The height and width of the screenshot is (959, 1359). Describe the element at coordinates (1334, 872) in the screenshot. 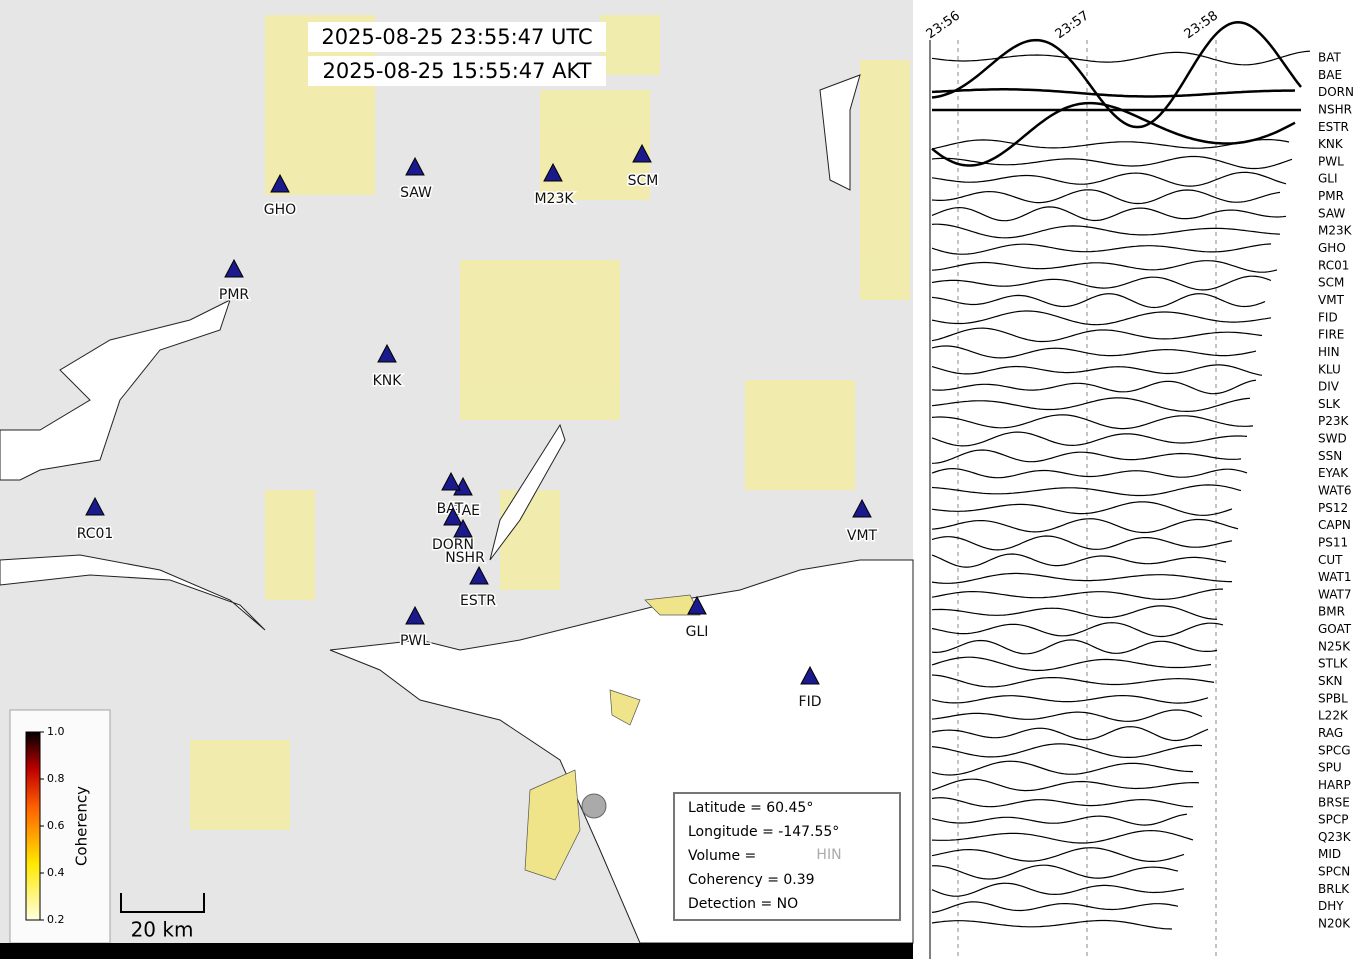

I see `trace-label: SPCN` at that location.